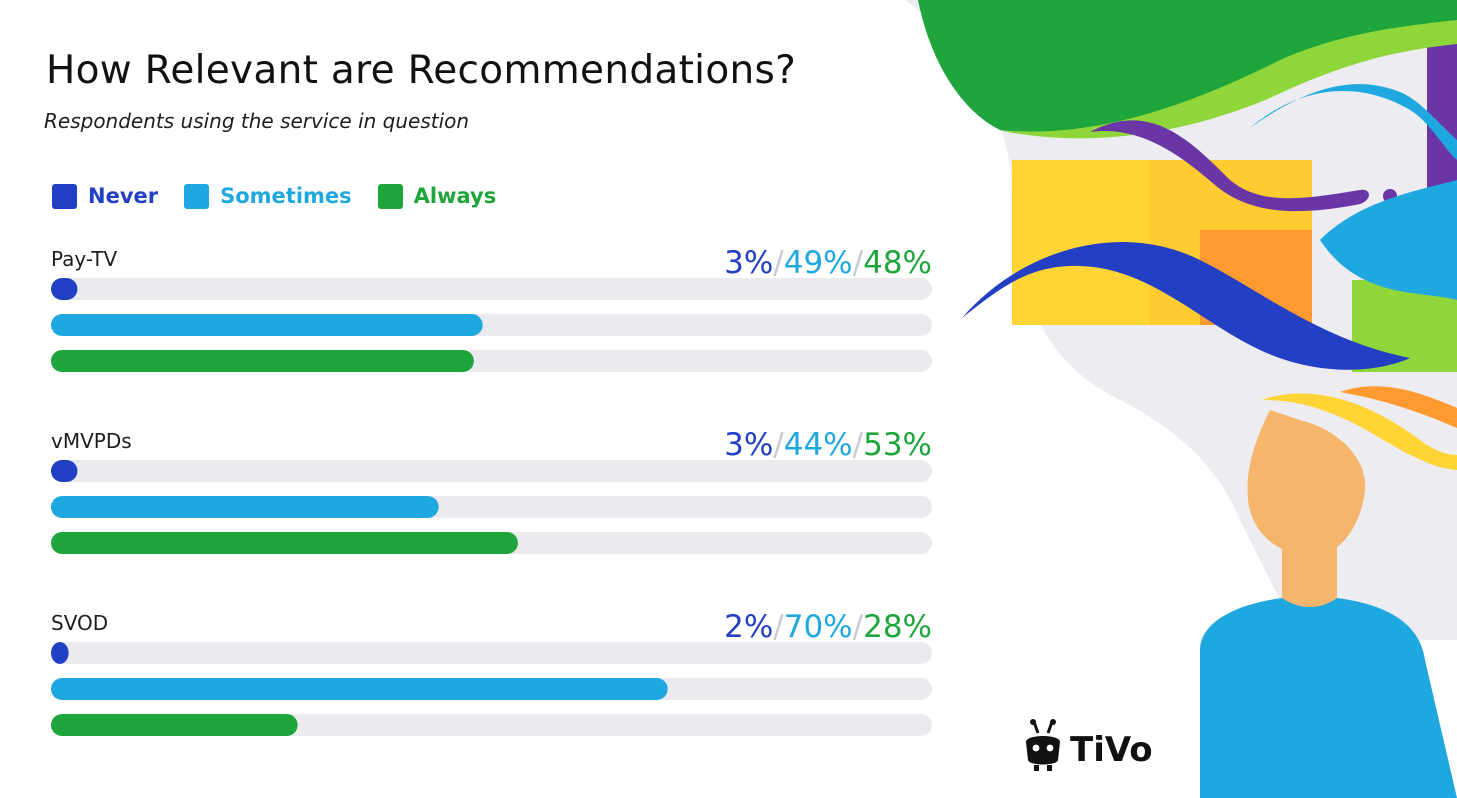  I want to click on bar-never-svod, so click(60, 653).